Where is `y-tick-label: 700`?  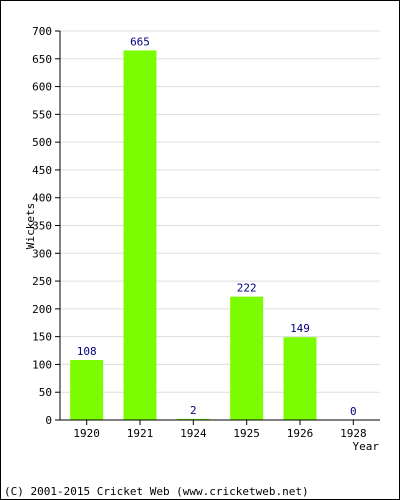 y-tick-label: 700 is located at coordinates (42, 31).